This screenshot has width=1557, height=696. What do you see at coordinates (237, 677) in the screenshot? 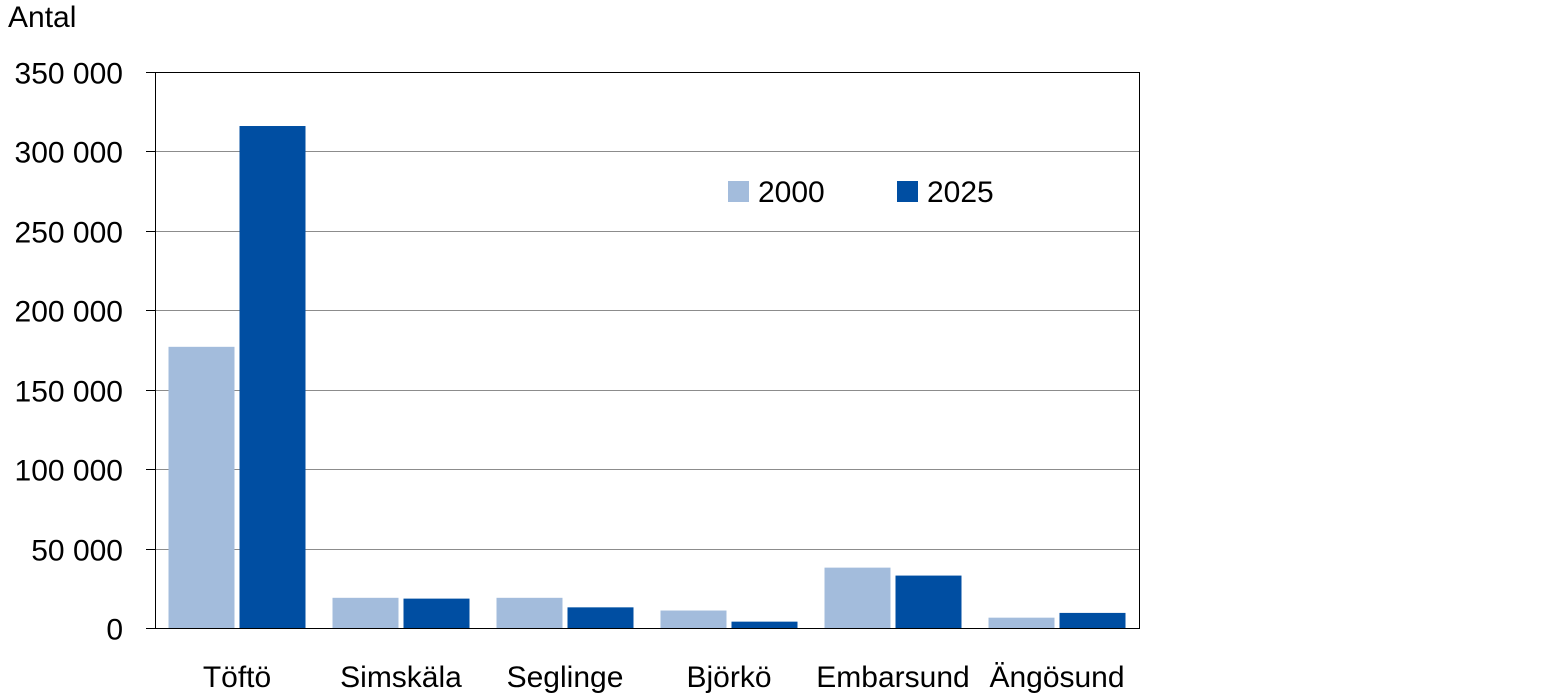
I see `category-label: Töftö` at bounding box center [237, 677].